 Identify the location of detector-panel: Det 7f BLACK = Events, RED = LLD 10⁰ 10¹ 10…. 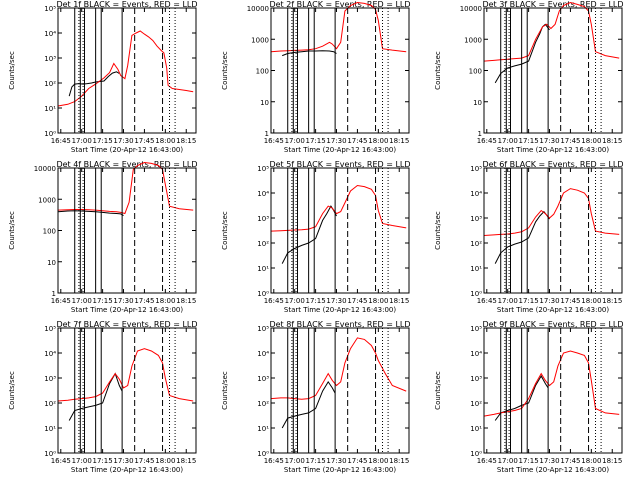
(103, 397).